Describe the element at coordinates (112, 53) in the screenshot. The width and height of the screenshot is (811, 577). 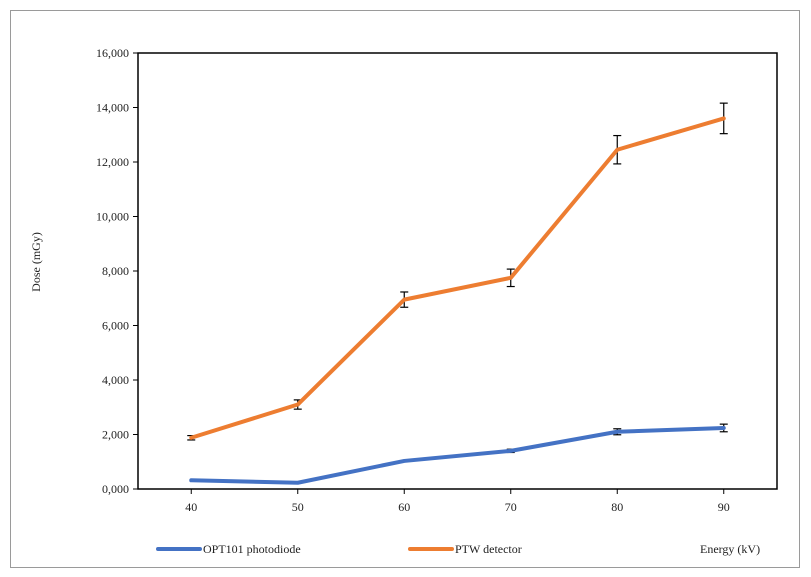
I see `y-tick-label: 16,000` at that location.